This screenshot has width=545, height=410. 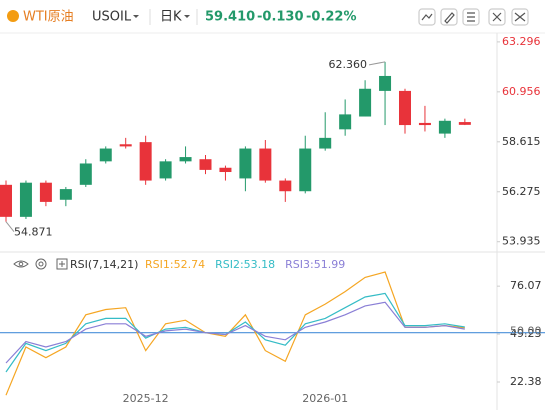 I want to click on draw-button, so click(x=449, y=17).